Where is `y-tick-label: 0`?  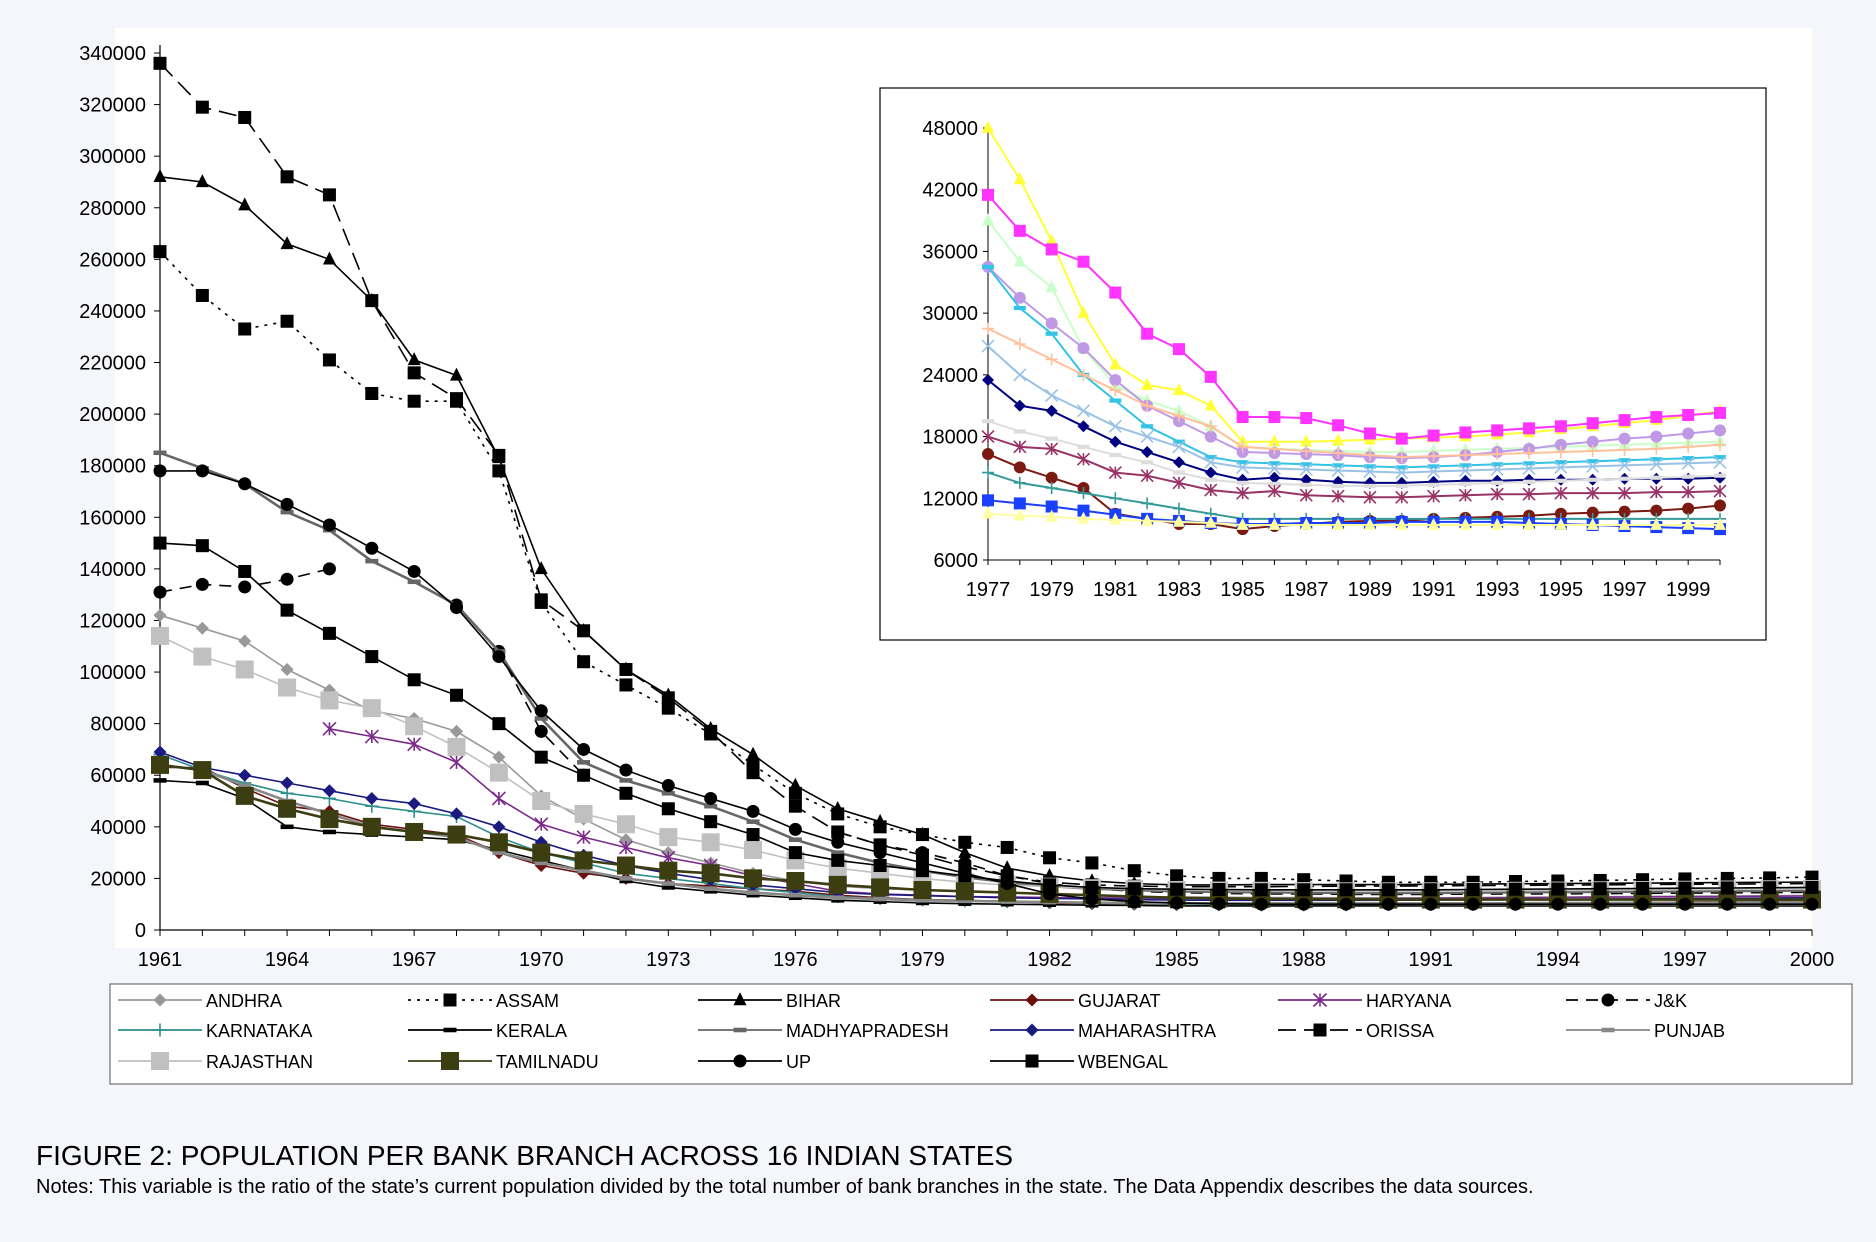
y-tick-label: 0 is located at coordinates (140, 931).